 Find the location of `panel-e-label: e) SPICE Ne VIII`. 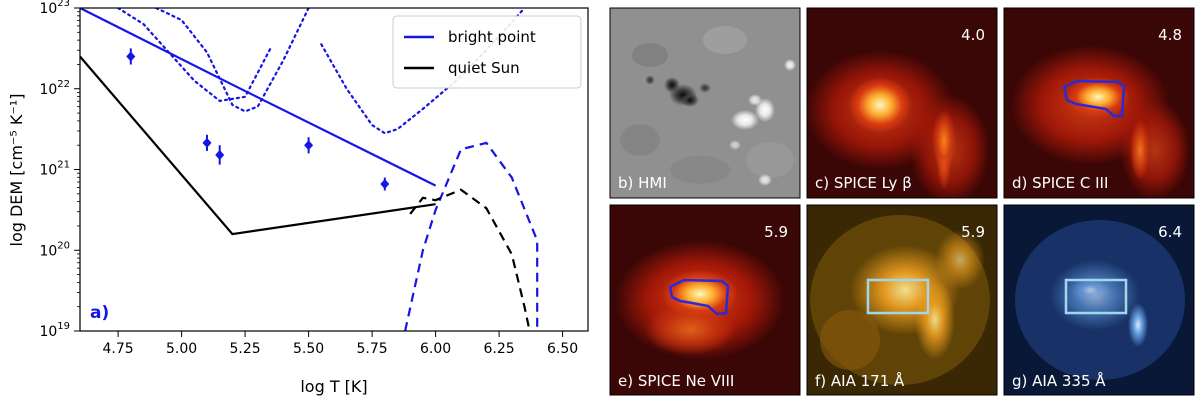

panel-e-label: e) SPICE Ne VIII is located at coordinates (676, 381).